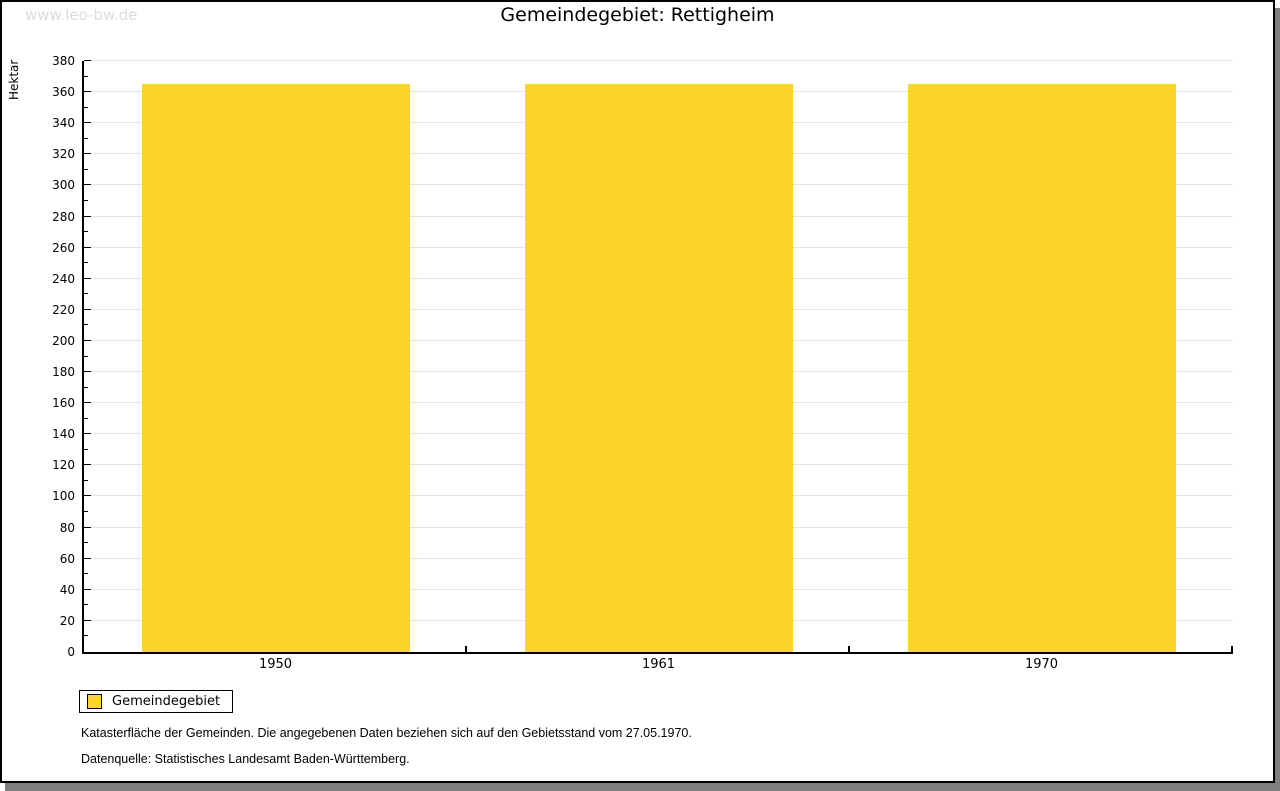  Describe the element at coordinates (63, 434) in the screenshot. I see `y-tick-label: 140` at that location.